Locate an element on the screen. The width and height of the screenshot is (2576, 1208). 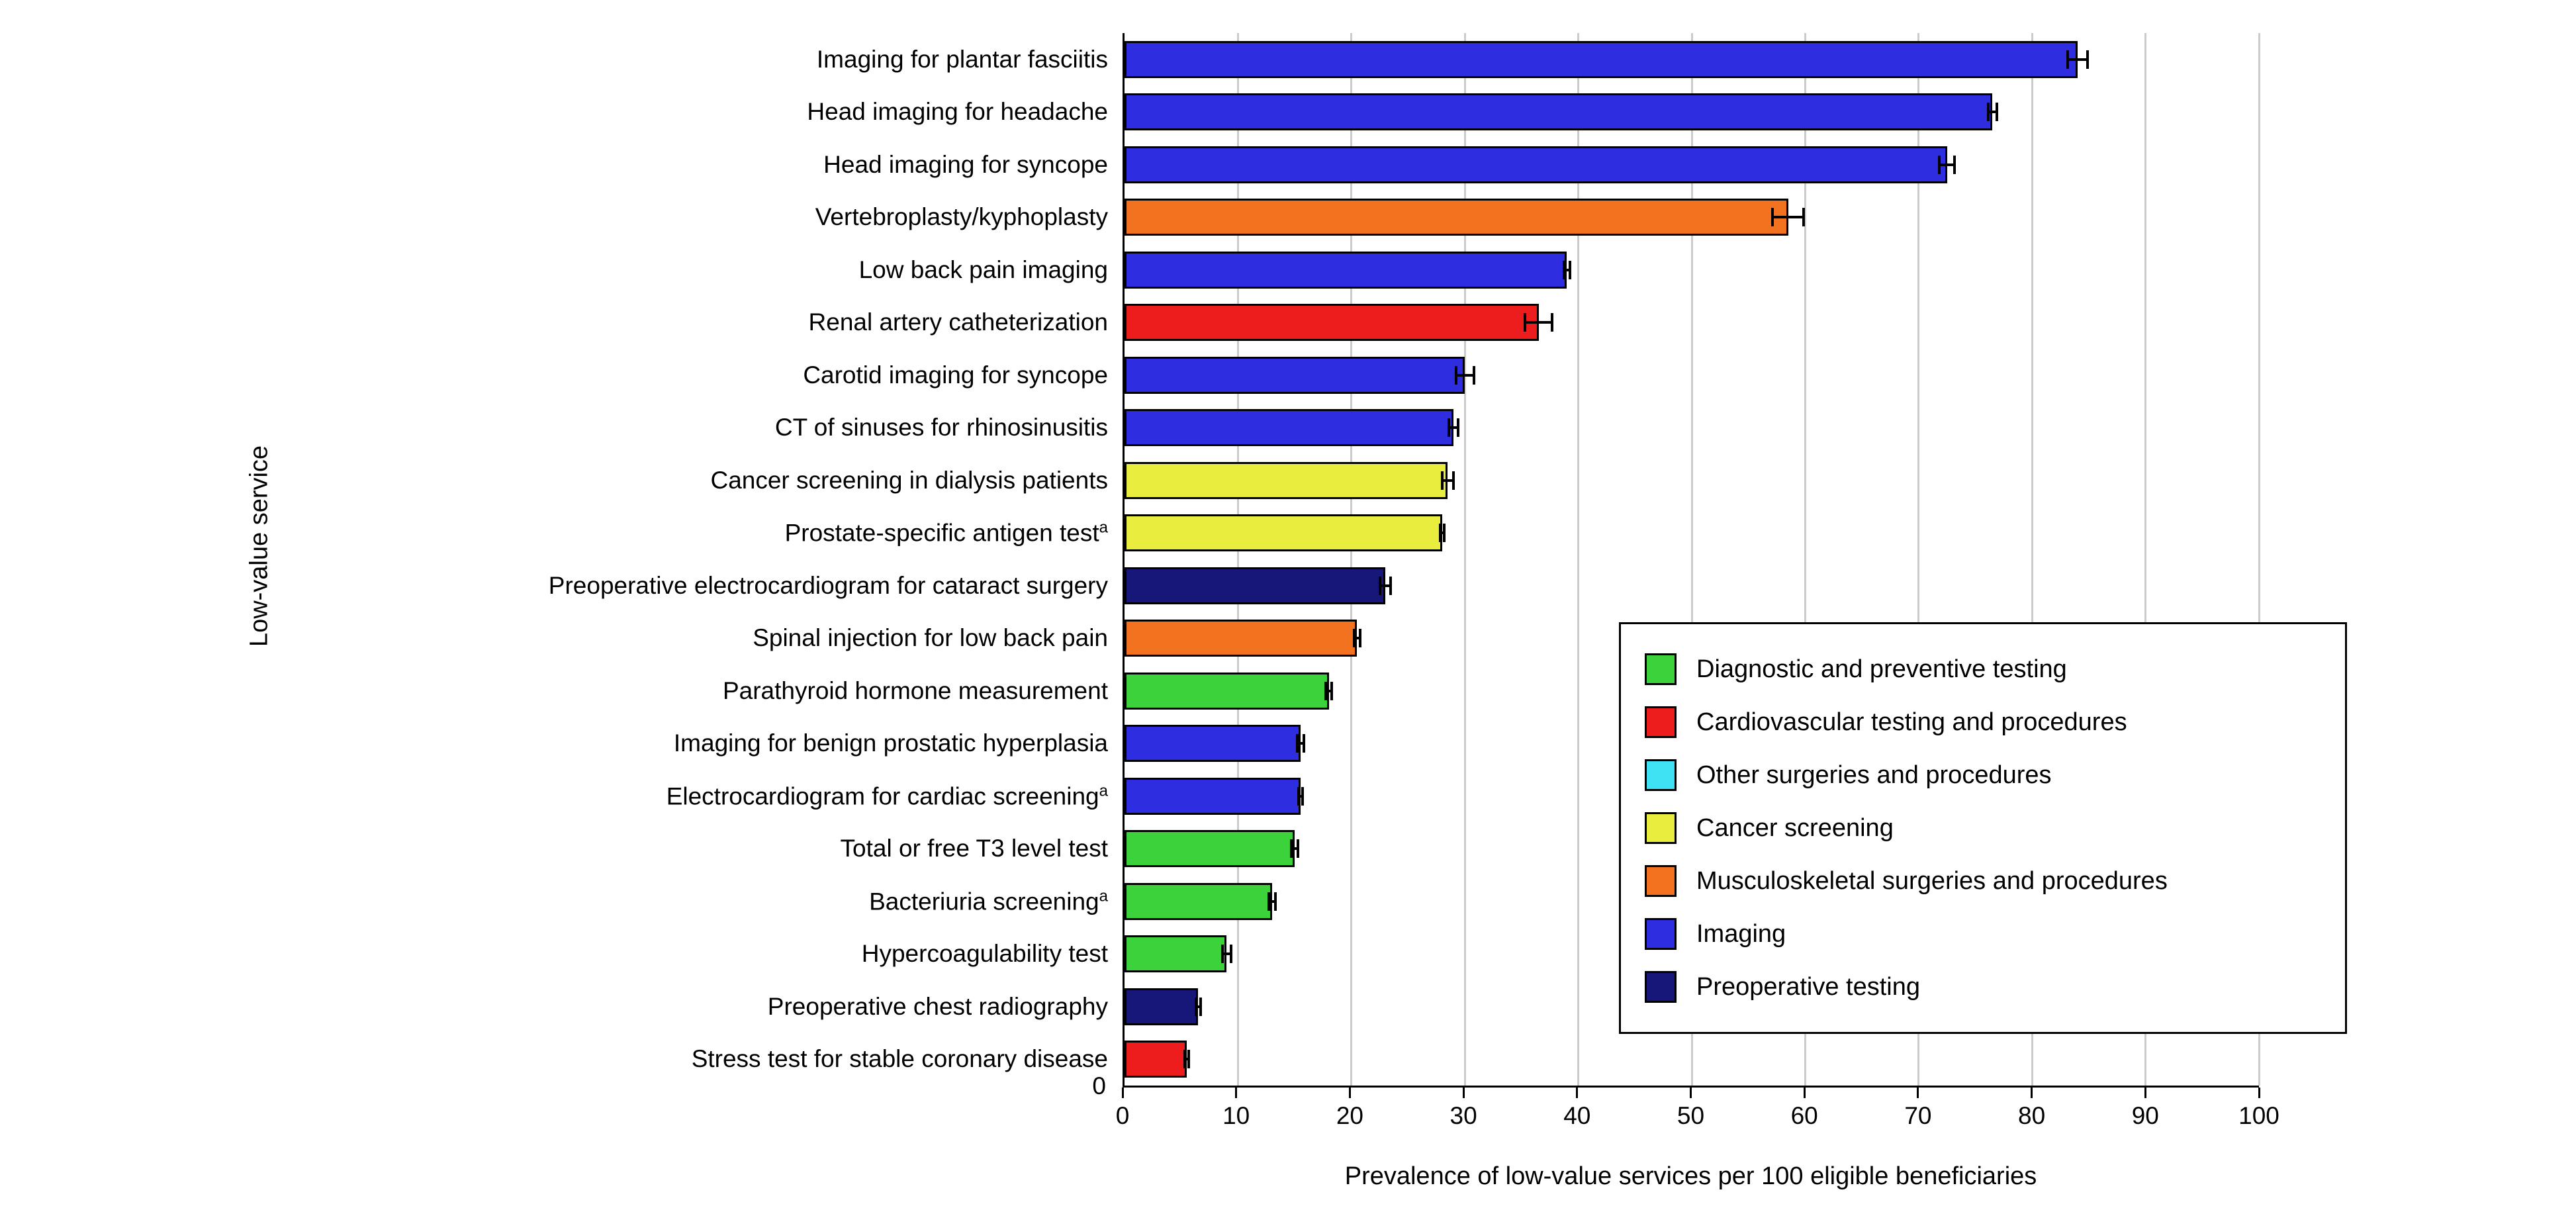
x-tick-label: 80 is located at coordinates (2032, 1115).